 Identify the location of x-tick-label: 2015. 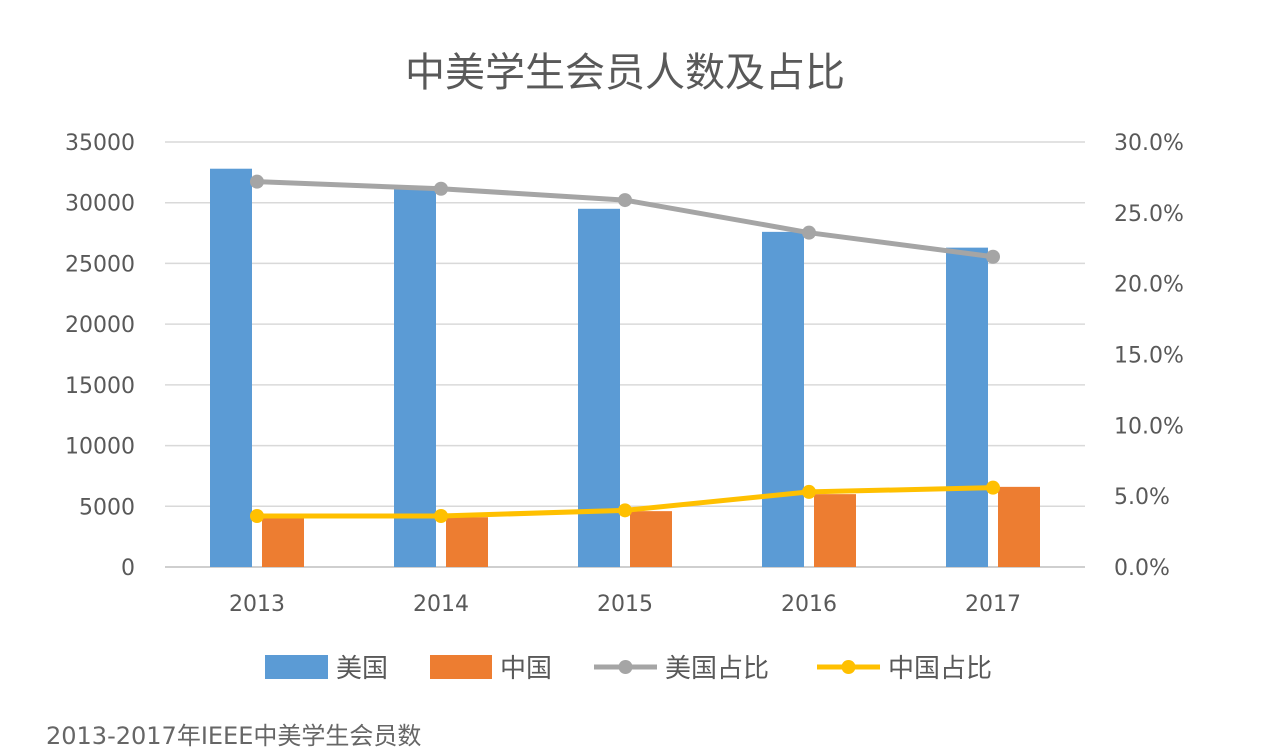
(625, 604).